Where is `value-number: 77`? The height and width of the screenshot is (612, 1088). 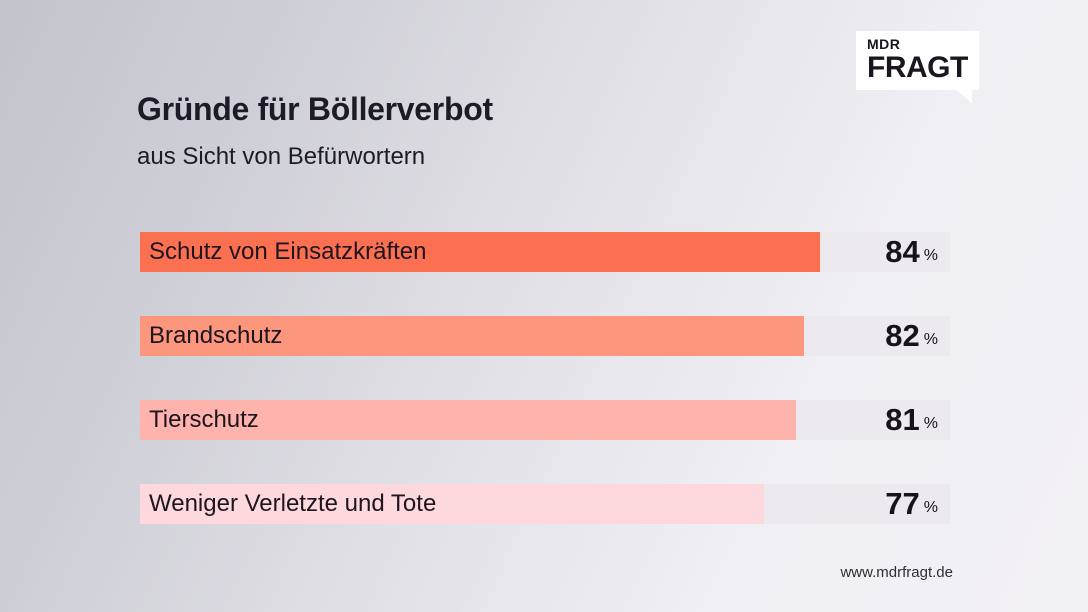 value-number: 77 is located at coordinates (902, 503).